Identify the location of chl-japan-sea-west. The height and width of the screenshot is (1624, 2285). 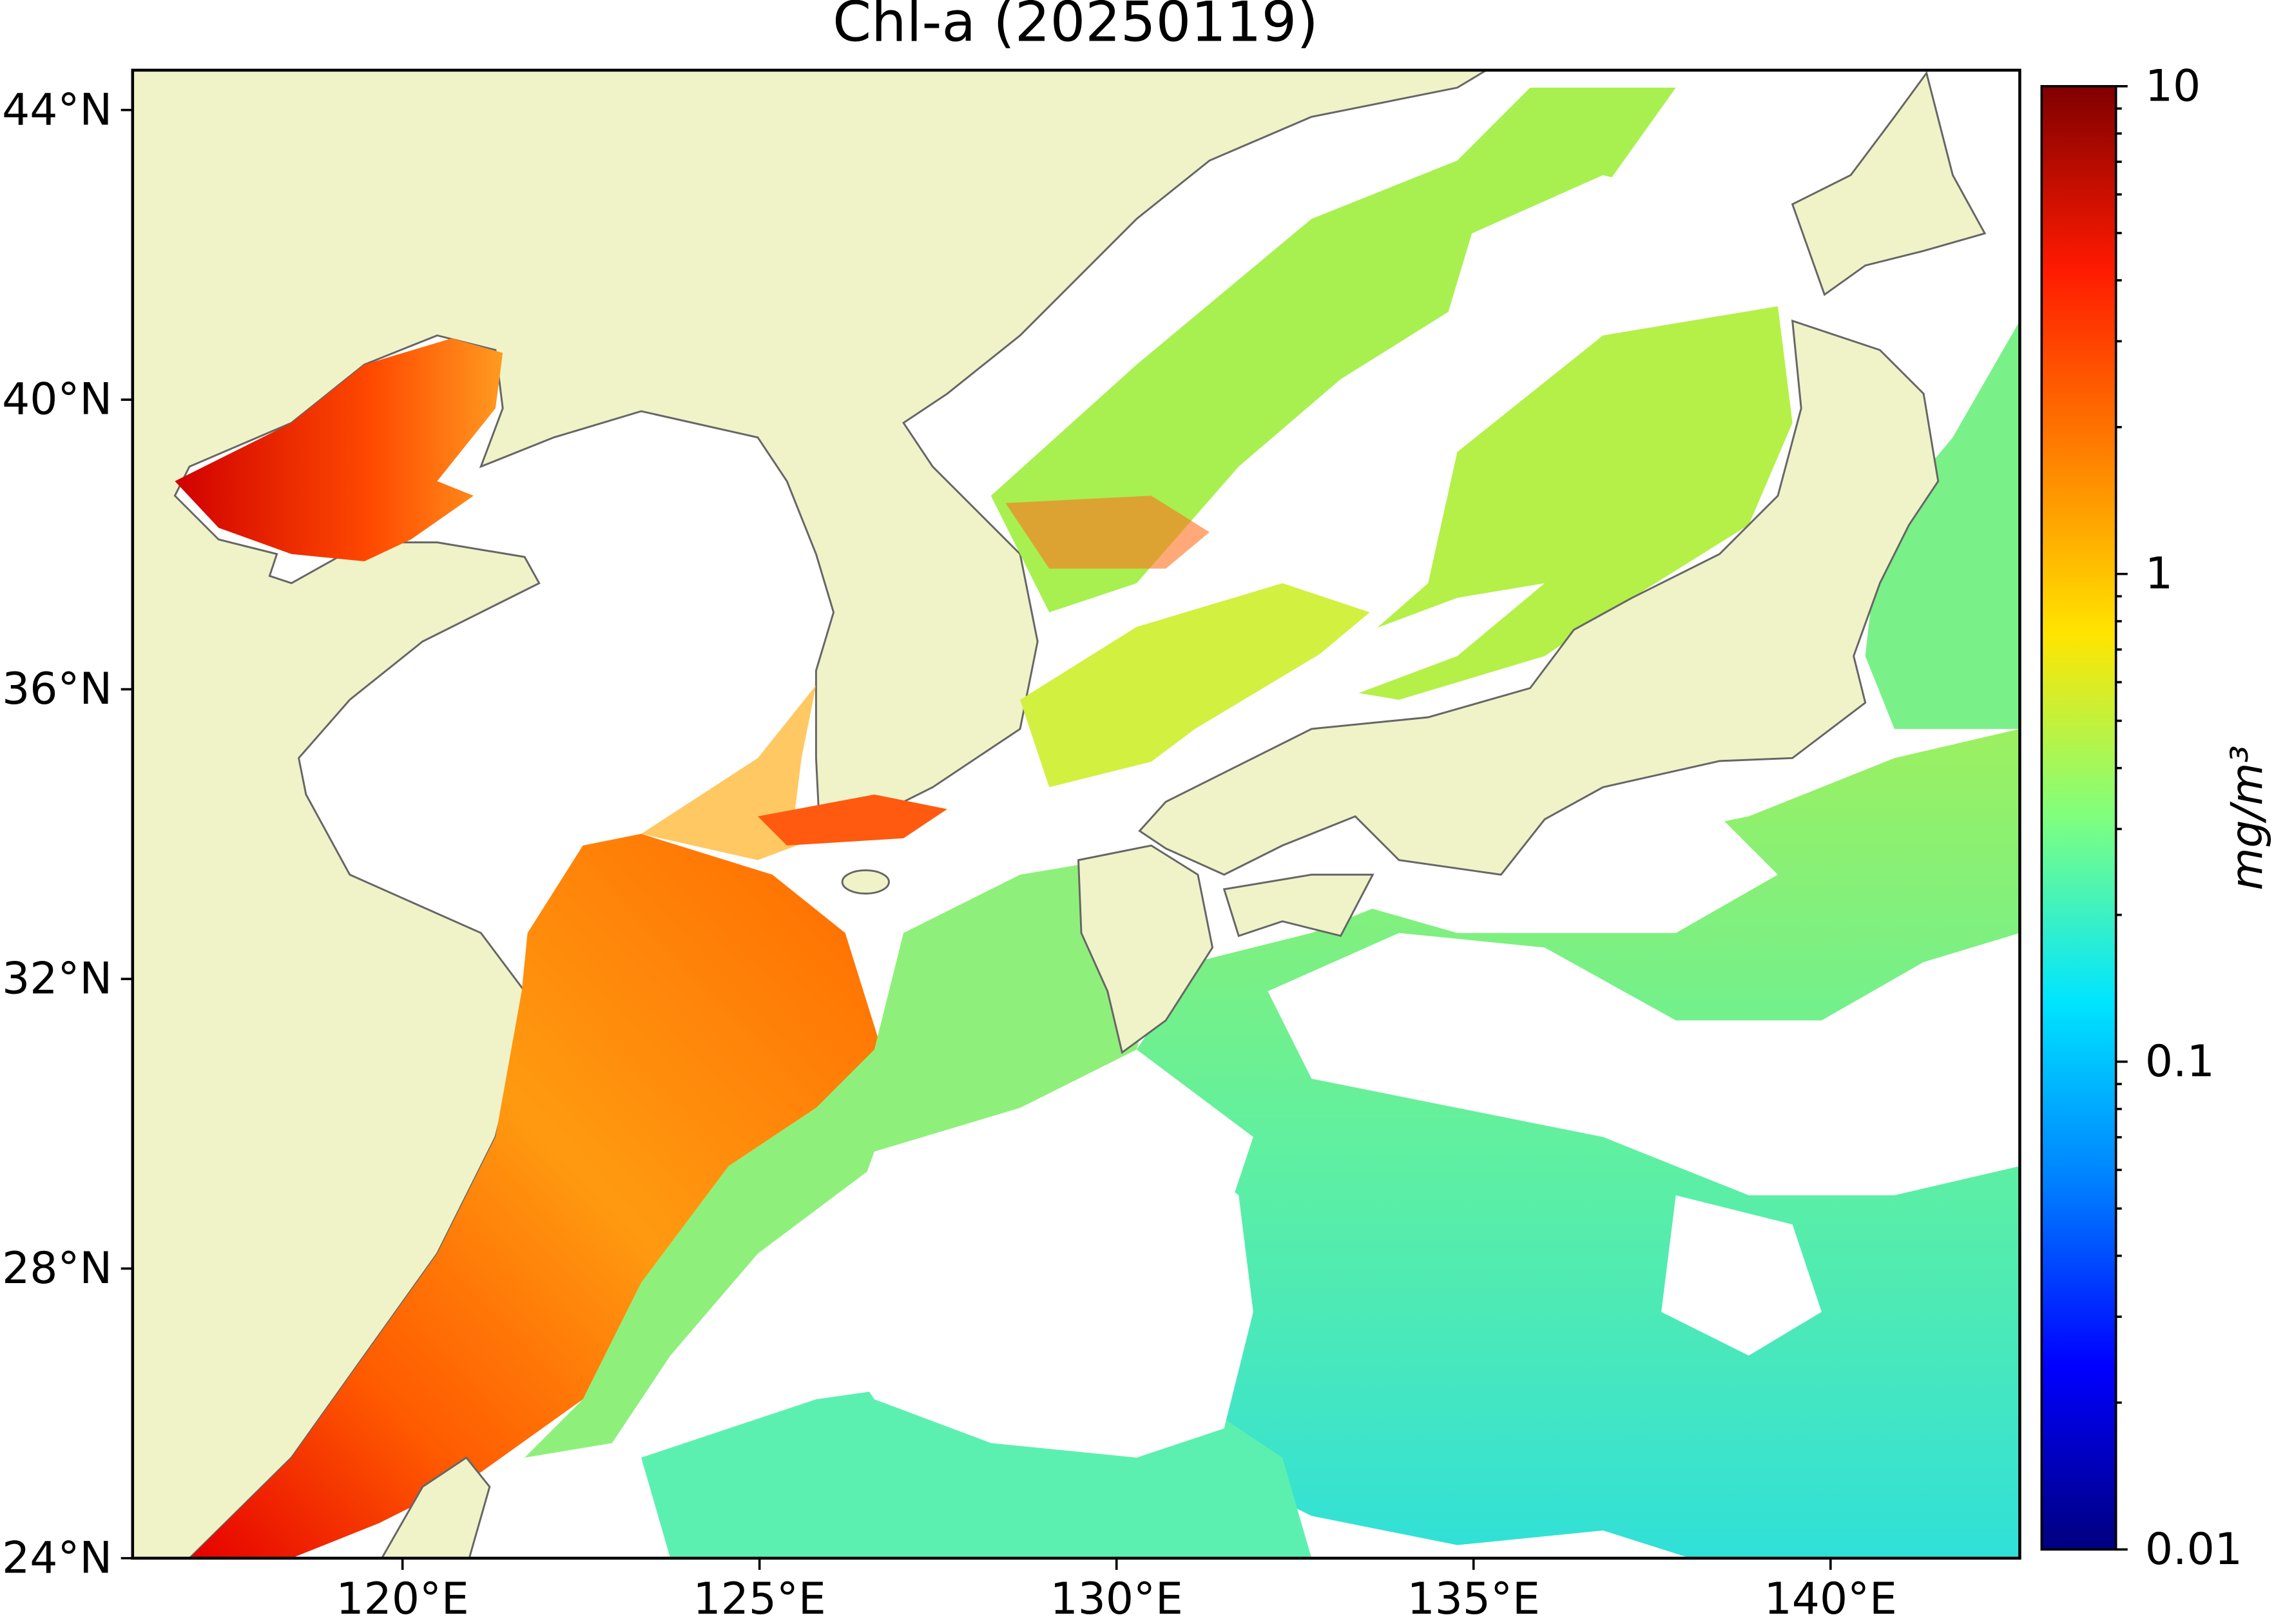
(1333, 350).